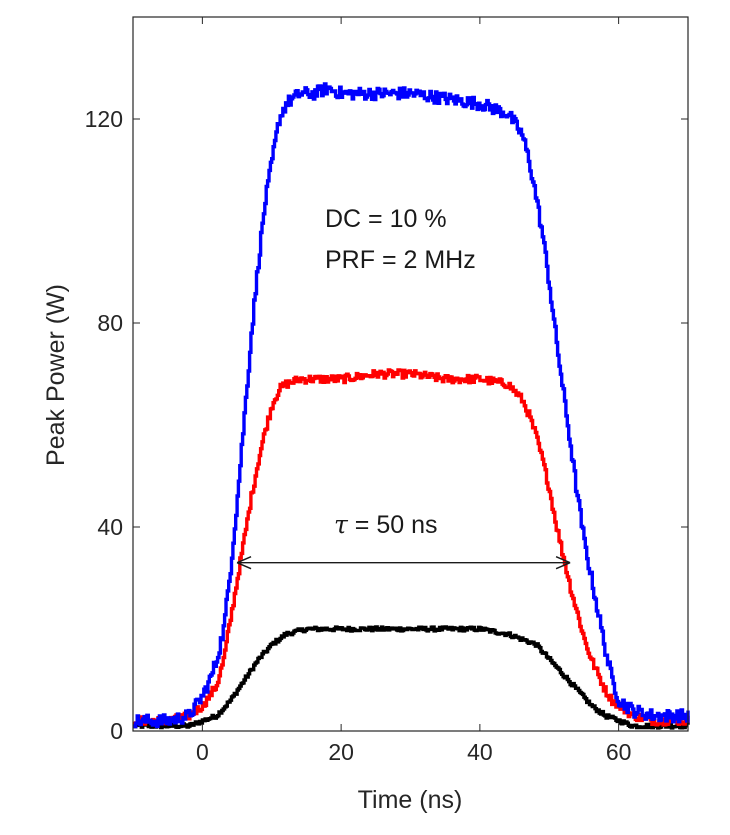 The image size is (730, 835). I want to click on arrow-head-left, so click(244, 563).